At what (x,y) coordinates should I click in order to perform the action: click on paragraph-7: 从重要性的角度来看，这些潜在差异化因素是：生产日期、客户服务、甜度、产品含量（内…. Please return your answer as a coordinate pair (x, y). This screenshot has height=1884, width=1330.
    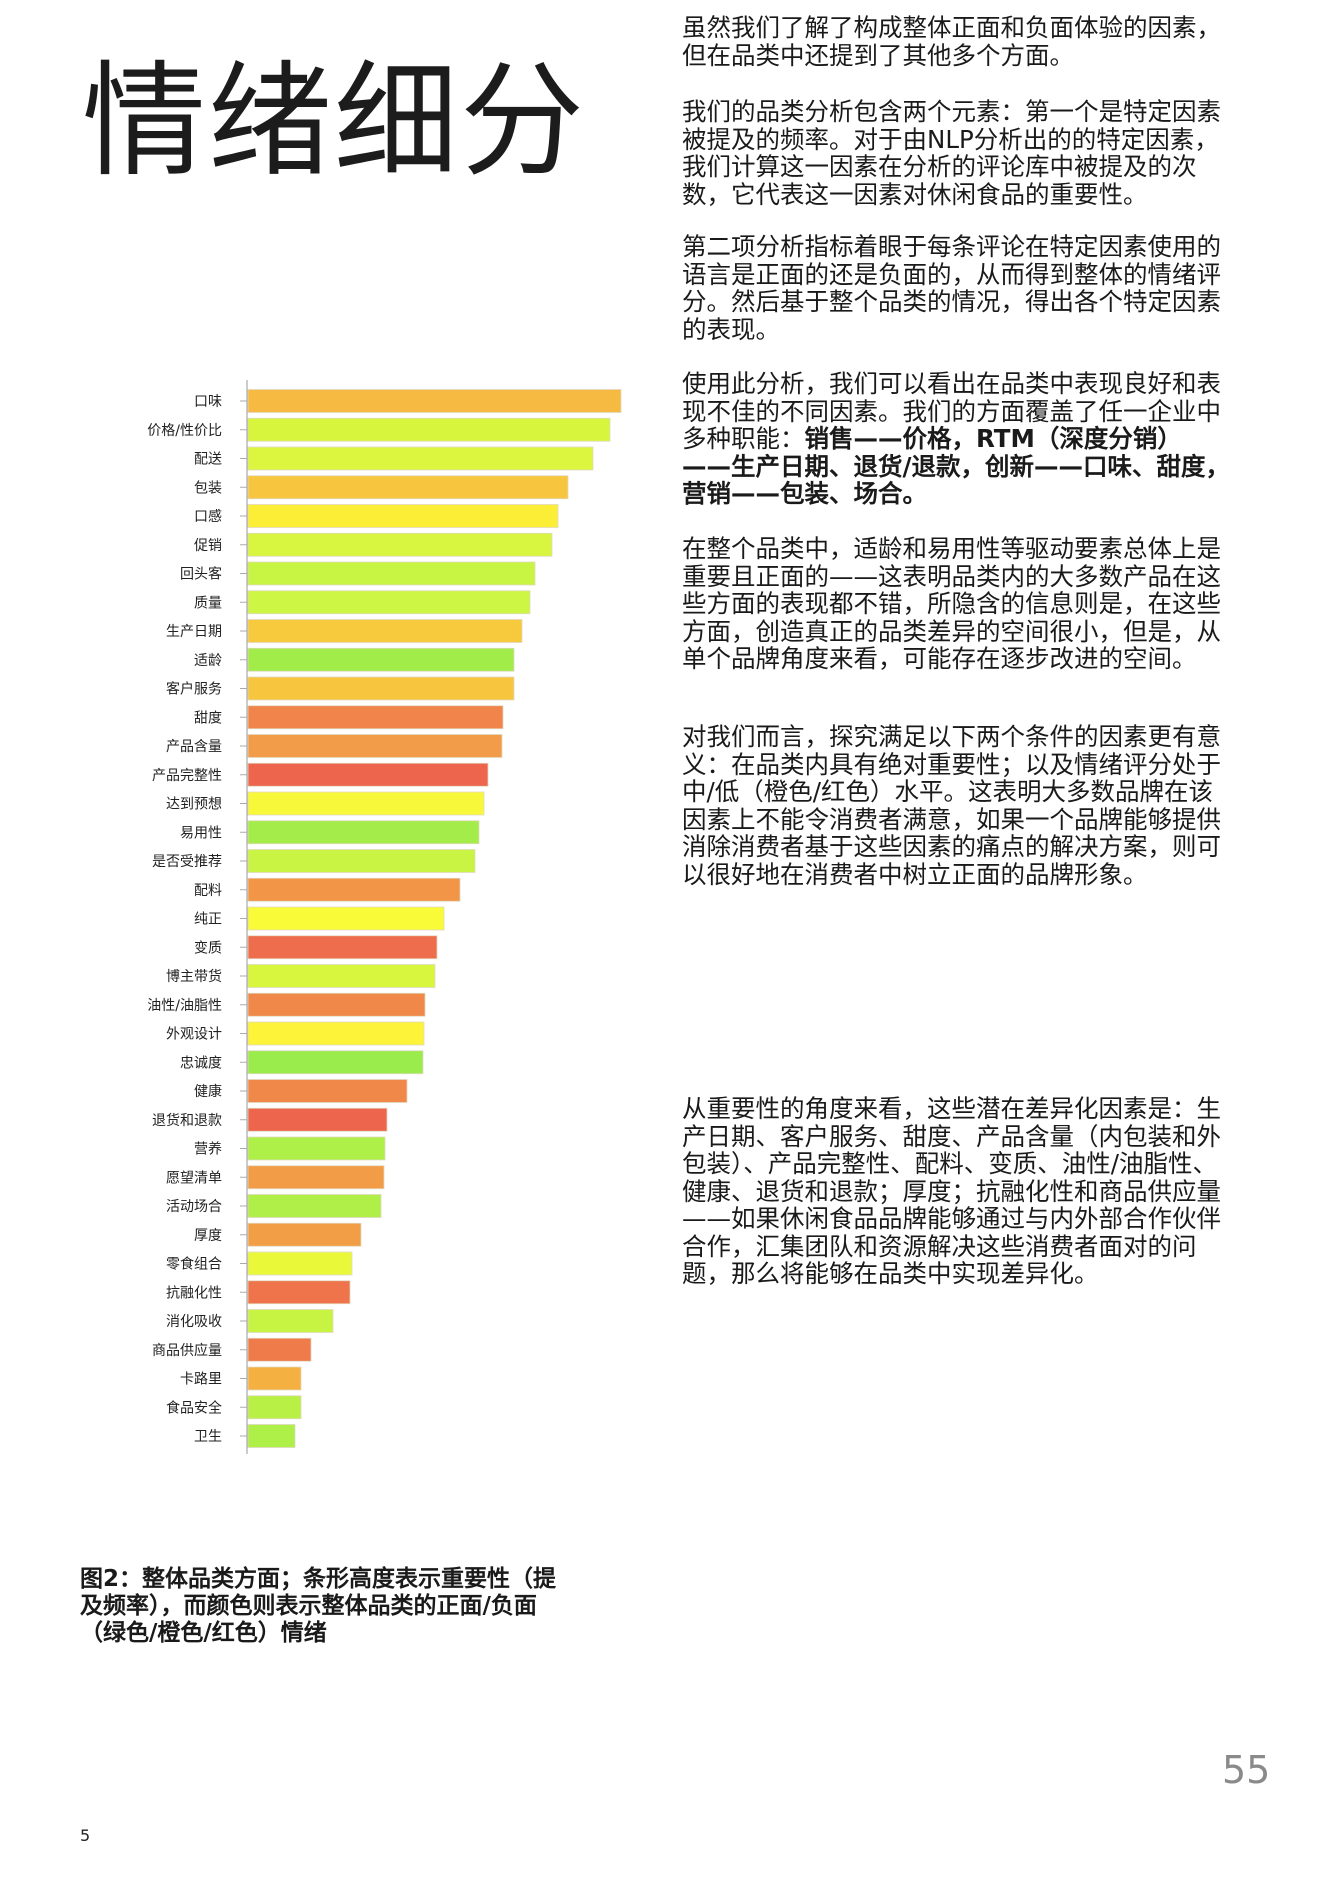
    Looking at the image, I should click on (951, 1191).